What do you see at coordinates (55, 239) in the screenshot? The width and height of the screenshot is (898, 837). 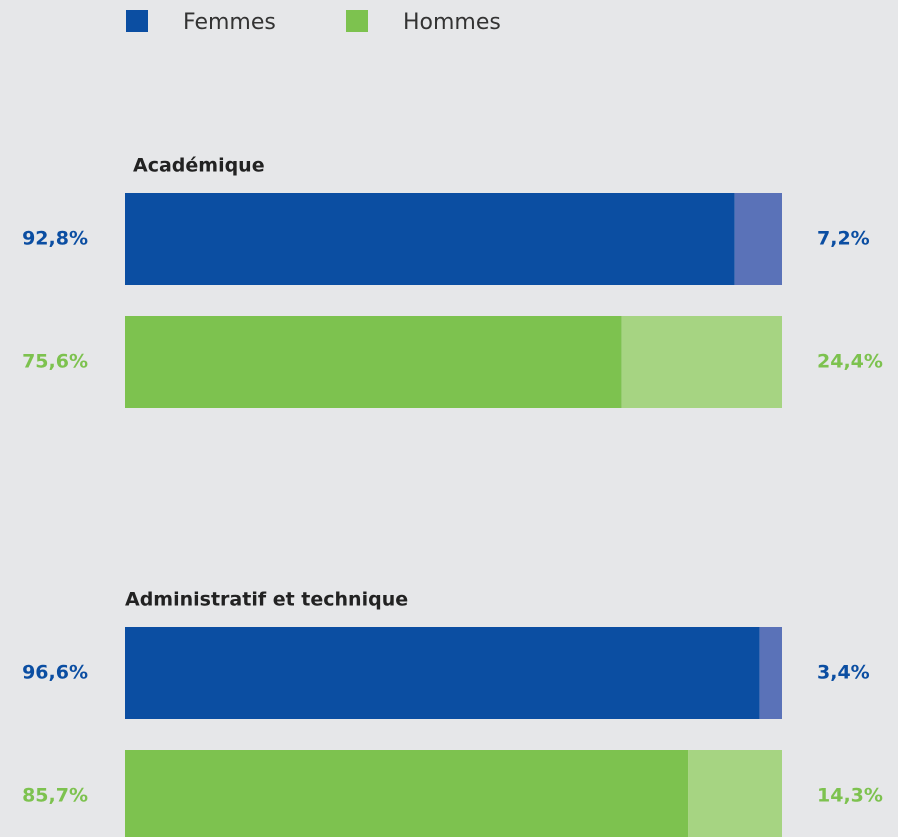 I see `value-label: 92,8%` at bounding box center [55, 239].